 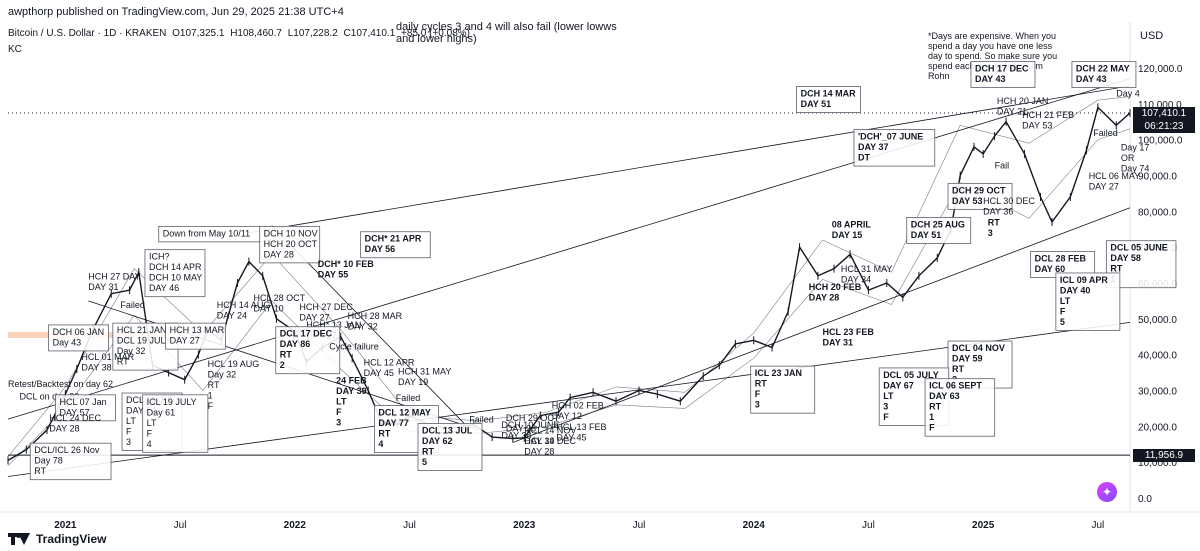 What do you see at coordinates (1157, 356) in the screenshot?
I see `y-tick-label: 40,000.0` at bounding box center [1157, 356].